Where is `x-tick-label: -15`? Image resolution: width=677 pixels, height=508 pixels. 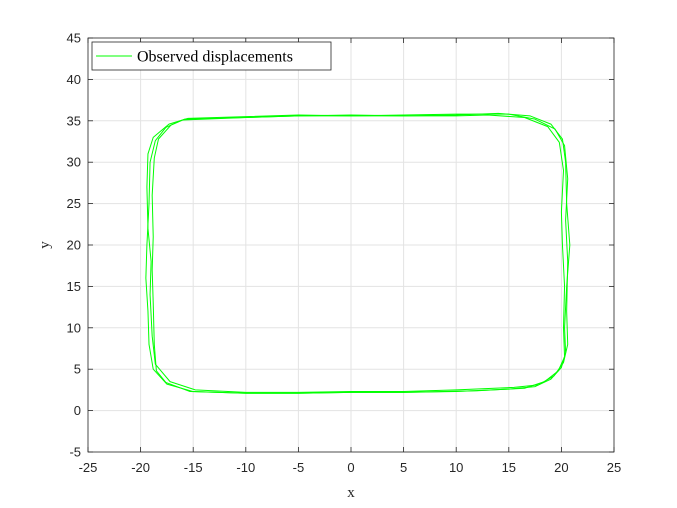 x-tick-label: -15 is located at coordinates (193, 467).